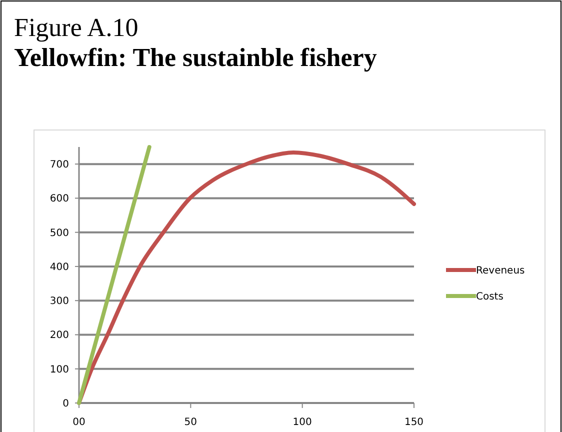  What do you see at coordinates (59, 199) in the screenshot?
I see `y-tick-label: 600` at bounding box center [59, 199].